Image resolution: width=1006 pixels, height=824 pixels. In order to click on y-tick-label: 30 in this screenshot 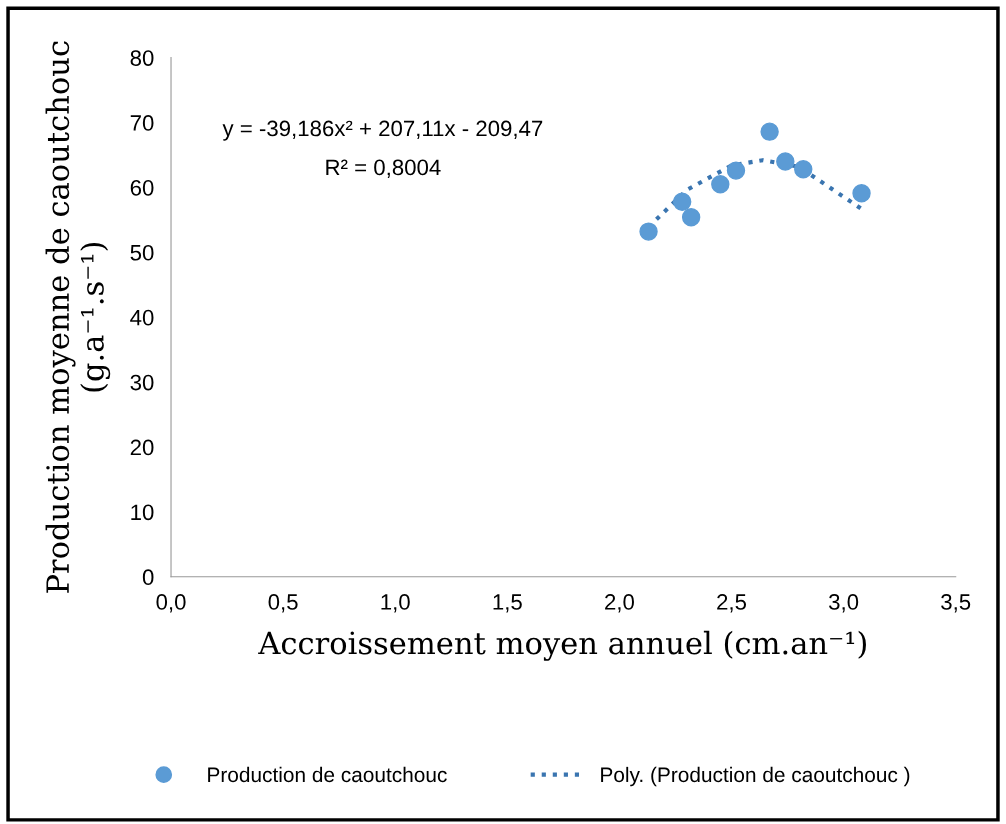, I will do `click(142, 382)`.